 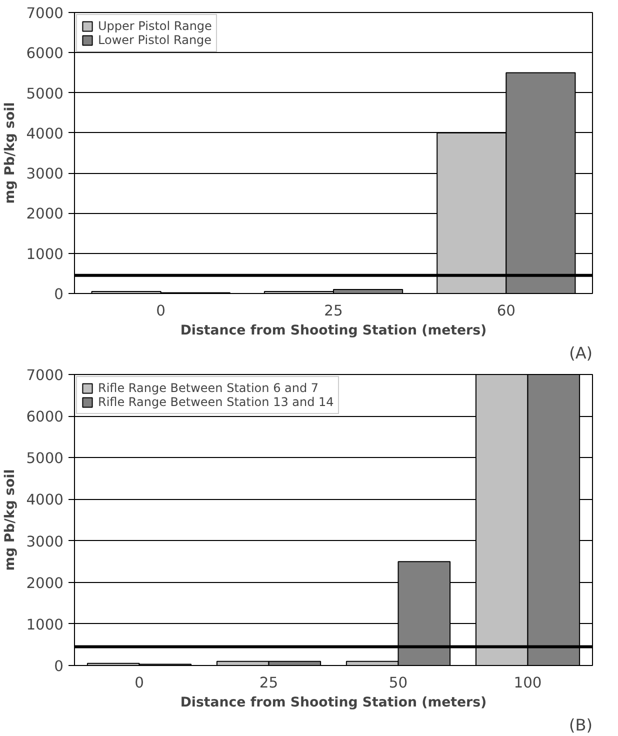 I want to click on x-tick-label: 60, so click(x=506, y=311).